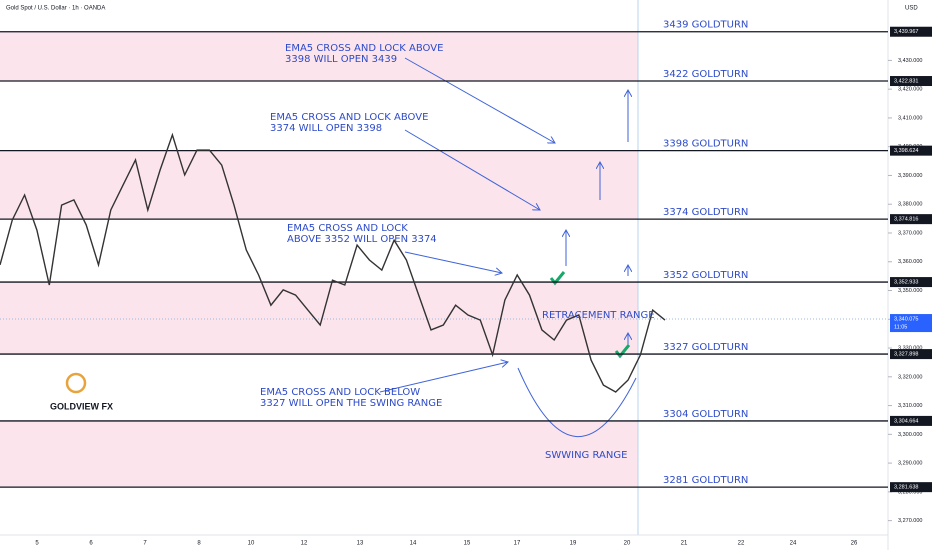  I want to click on y-tick-label: 3,360.000, so click(910, 262).